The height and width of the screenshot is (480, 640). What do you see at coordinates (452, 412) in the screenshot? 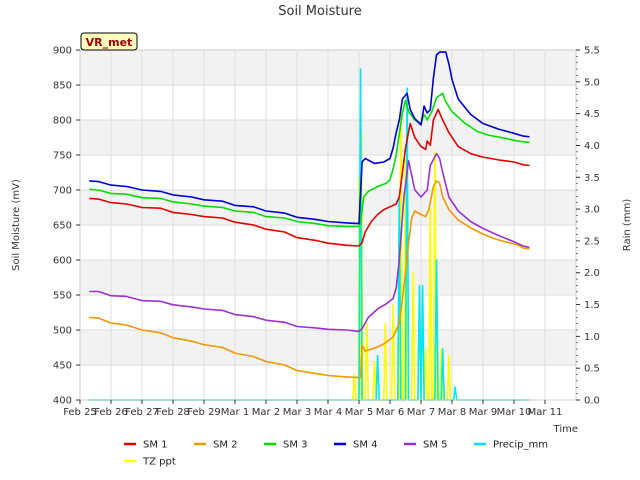
I see `x-tick-label: Mar 8` at bounding box center [452, 412].